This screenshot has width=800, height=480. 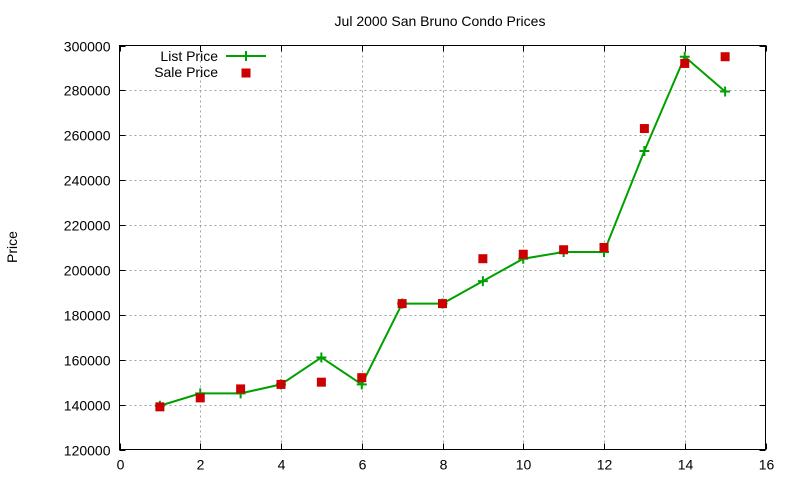 What do you see at coordinates (605, 465) in the screenshot?
I see `x-tick-label: 12` at bounding box center [605, 465].